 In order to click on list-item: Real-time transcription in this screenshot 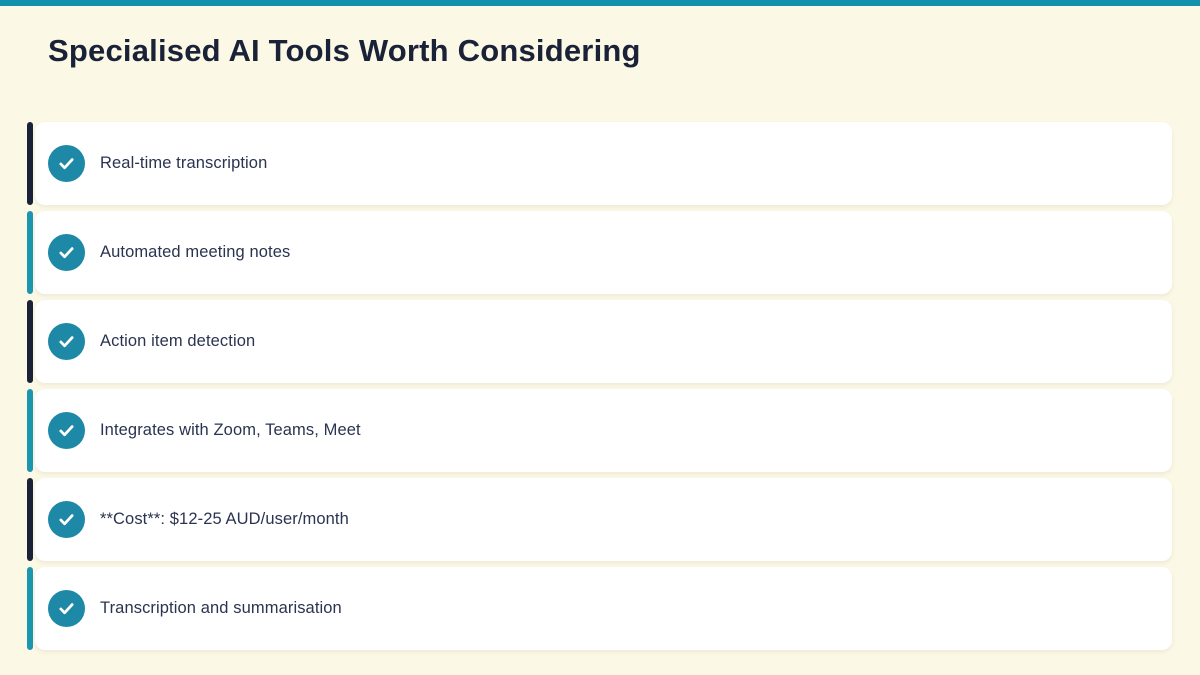, I will do `click(599, 163)`.